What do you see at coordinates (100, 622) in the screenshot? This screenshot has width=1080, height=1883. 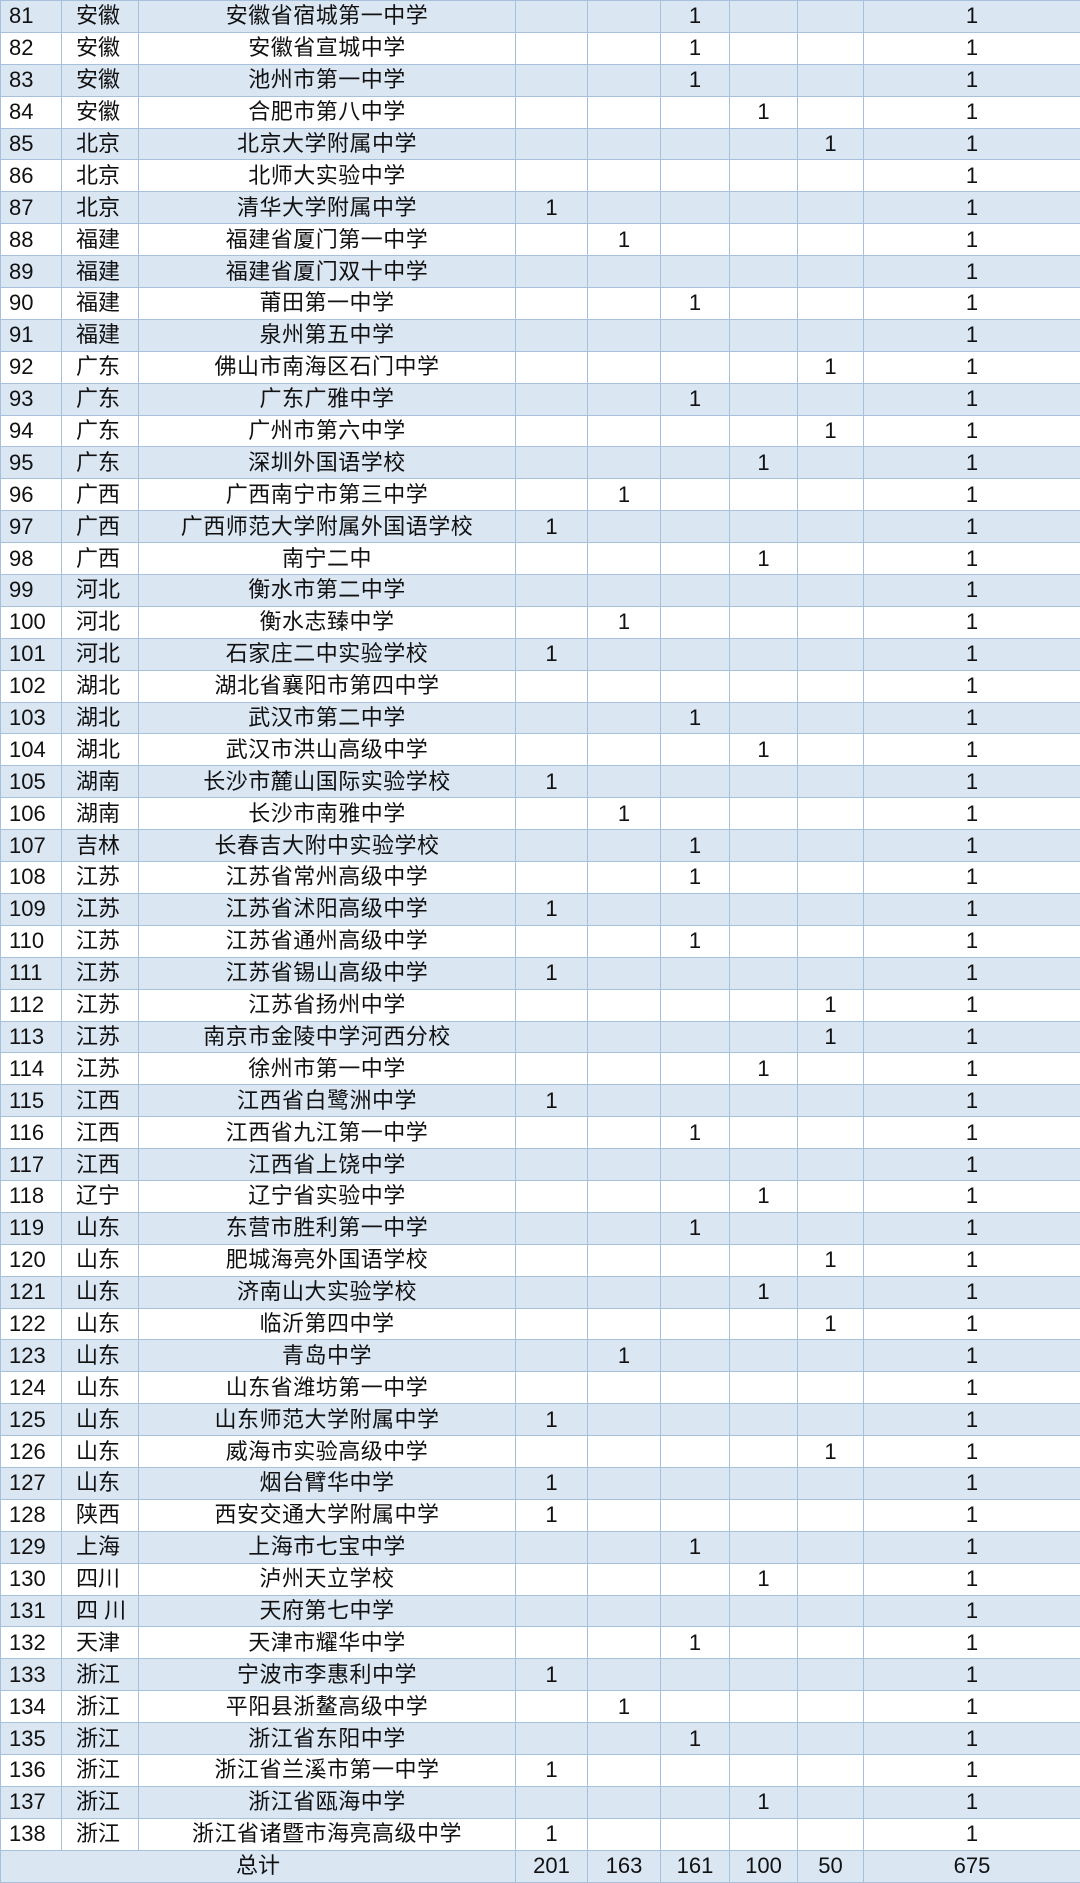 I see `province: 河北` at bounding box center [100, 622].